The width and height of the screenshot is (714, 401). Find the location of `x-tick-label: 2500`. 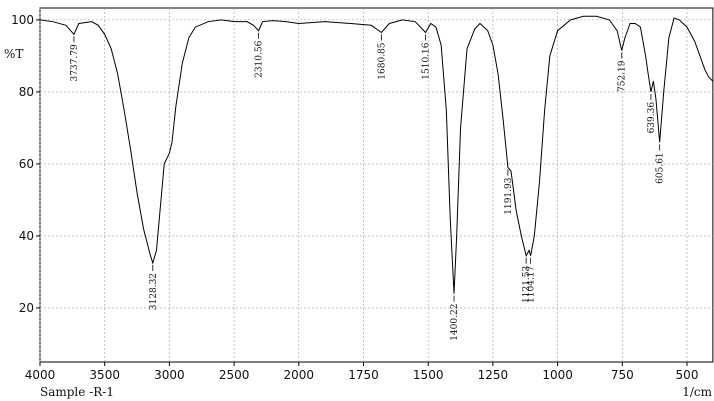

x-tick-label: 2500 is located at coordinates (234, 375).